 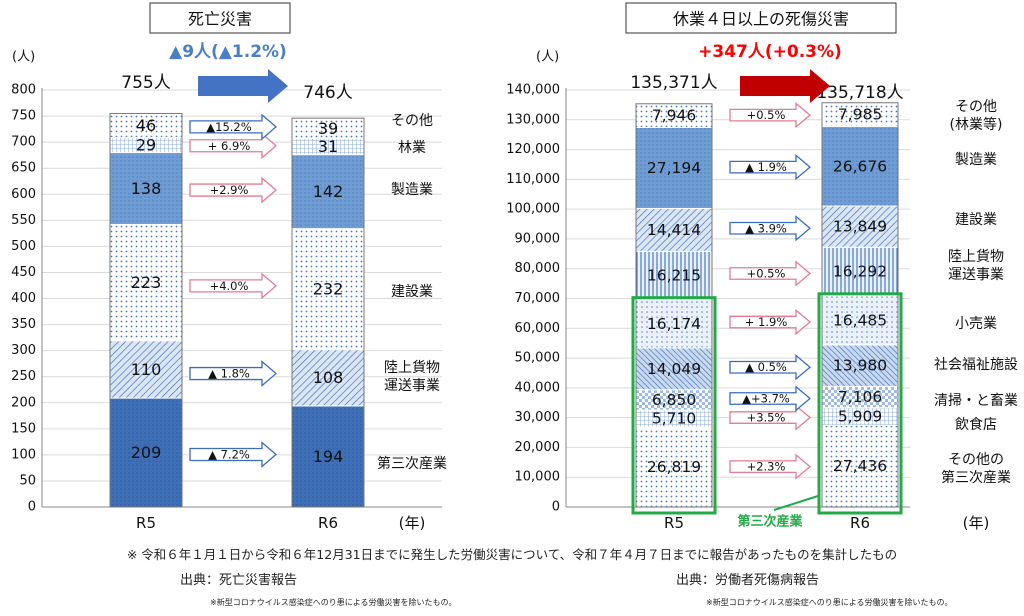 What do you see at coordinates (860, 403) in the screenshot?
I see `chart-1-group-frame-R6` at bounding box center [860, 403].